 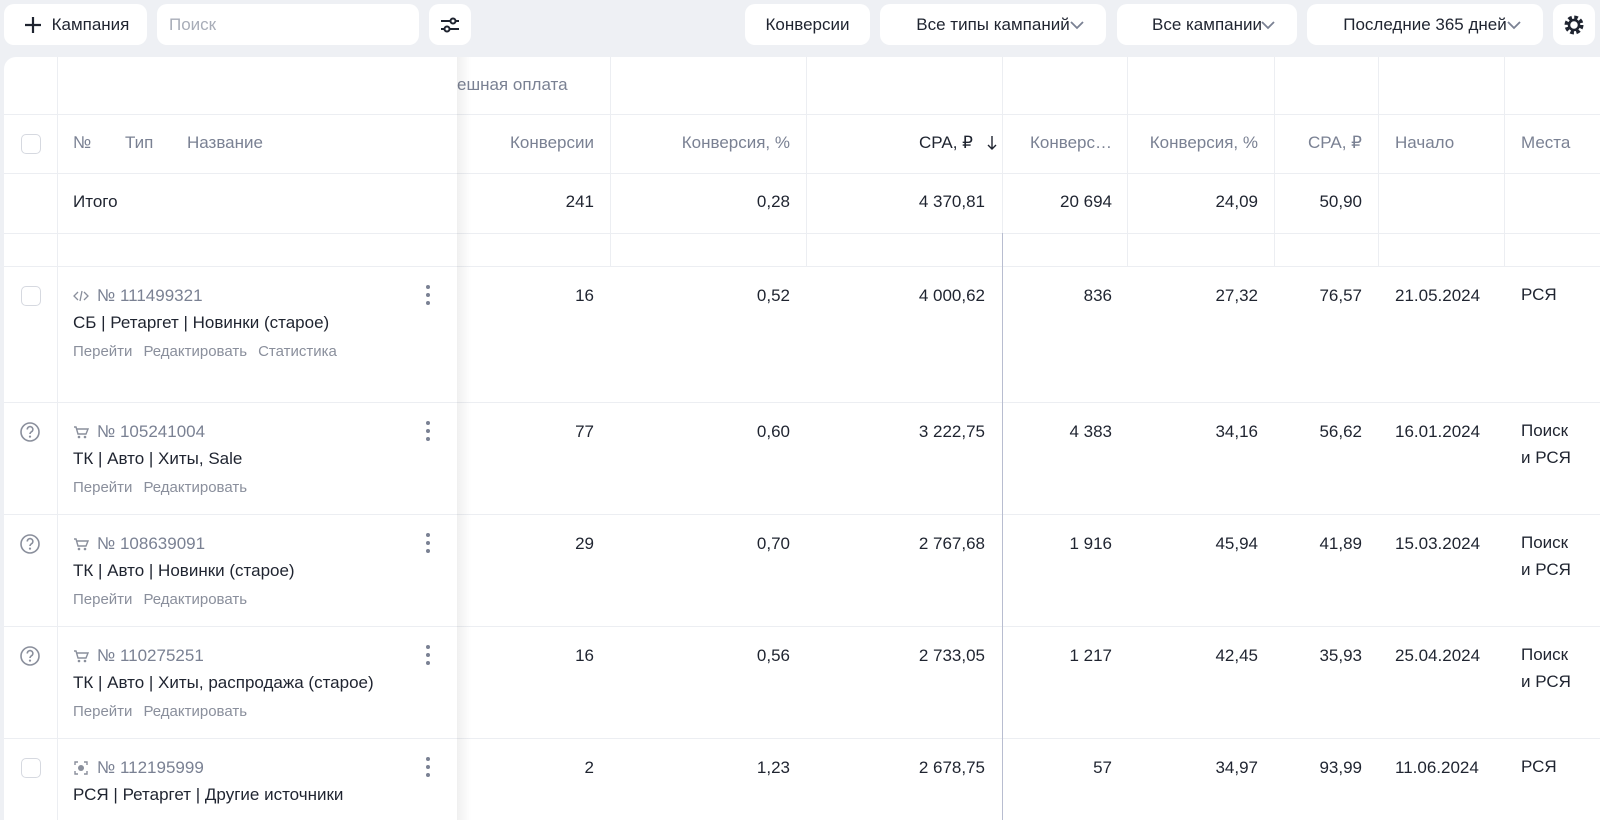 What do you see at coordinates (951, 201) in the screenshot?
I see `total-value: 4 370,81` at bounding box center [951, 201].